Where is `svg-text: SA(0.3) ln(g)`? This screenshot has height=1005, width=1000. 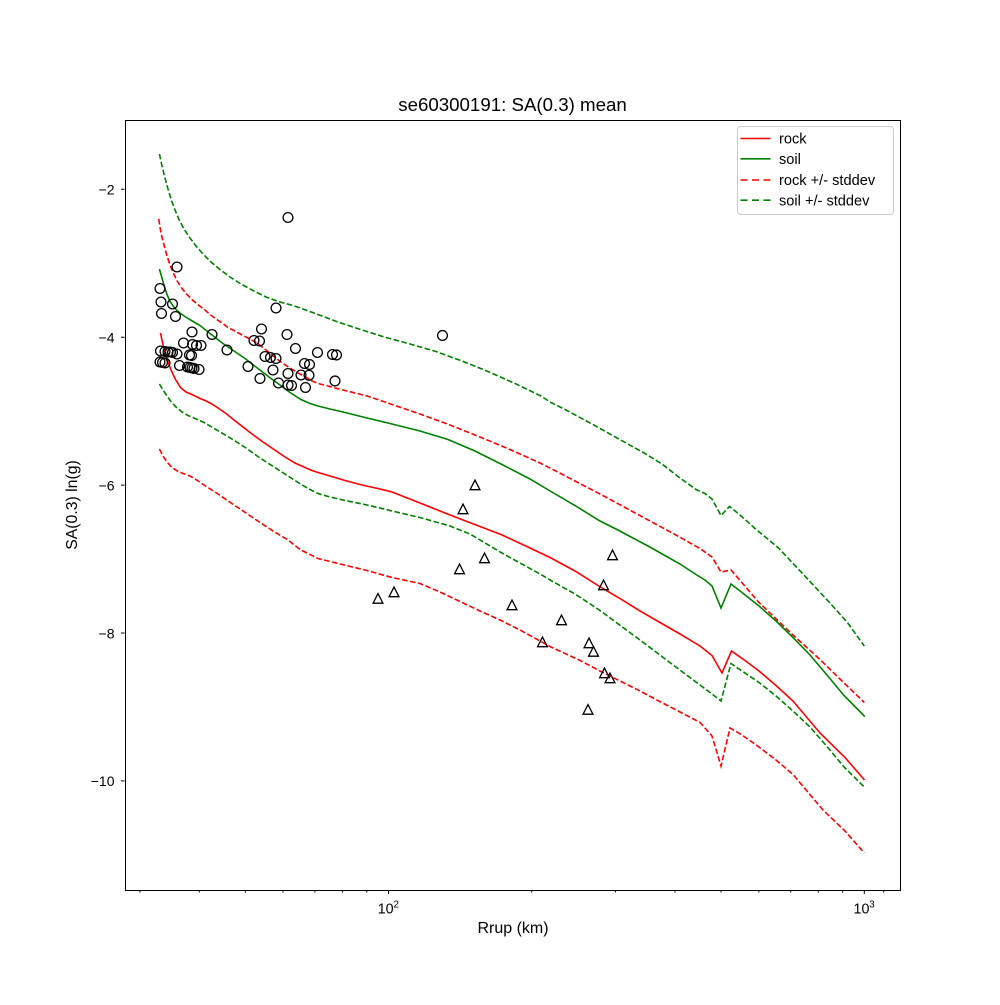 svg-text: SA(0.3) ln(g) is located at coordinates (72, 505).